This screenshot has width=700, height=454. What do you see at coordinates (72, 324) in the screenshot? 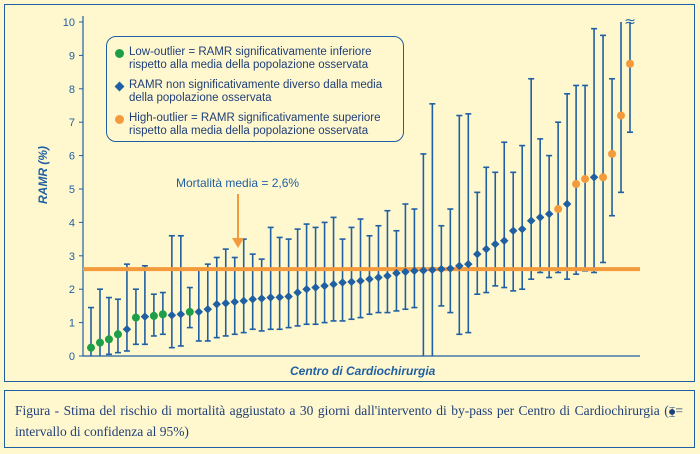
I see `y-tick-label: 1` at bounding box center [72, 324].